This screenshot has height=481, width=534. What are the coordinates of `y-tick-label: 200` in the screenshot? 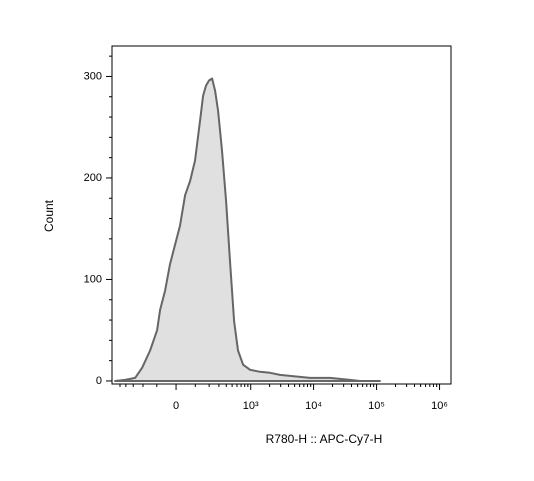 It's located at (93, 178).